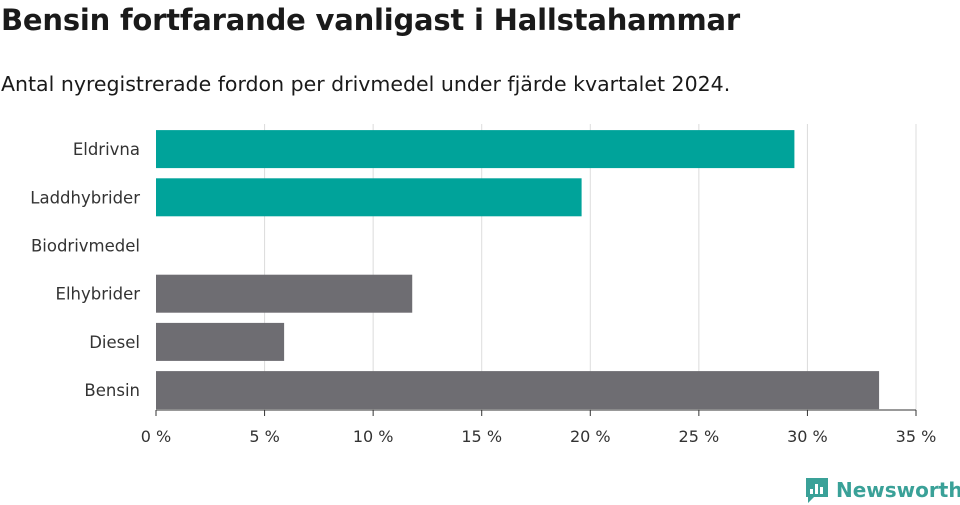 The image size is (960, 505). I want to click on x-tick-label: 15 %, so click(481, 436).